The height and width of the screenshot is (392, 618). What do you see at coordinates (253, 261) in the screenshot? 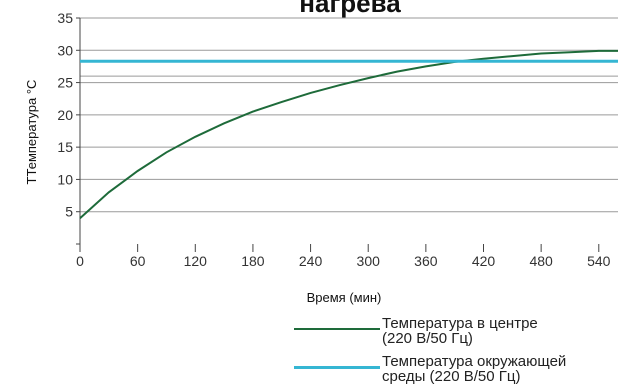
I see `x-tick-label: 180` at bounding box center [253, 261].